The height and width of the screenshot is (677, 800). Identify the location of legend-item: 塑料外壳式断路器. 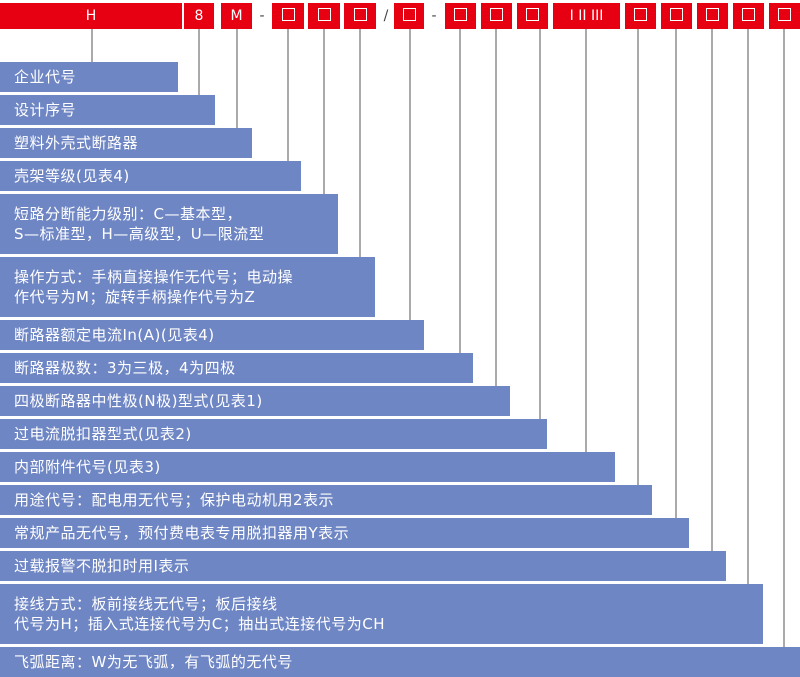
(126, 143).